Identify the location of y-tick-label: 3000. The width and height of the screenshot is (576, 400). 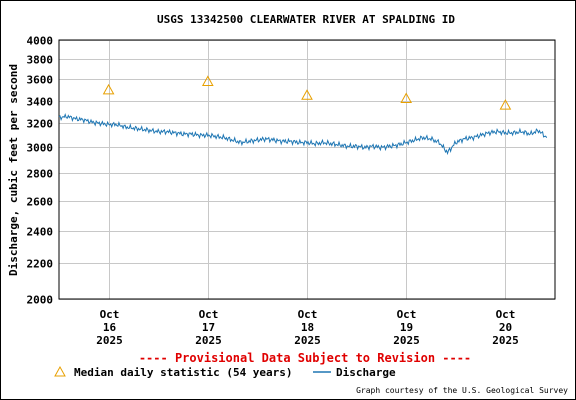
(40, 148).